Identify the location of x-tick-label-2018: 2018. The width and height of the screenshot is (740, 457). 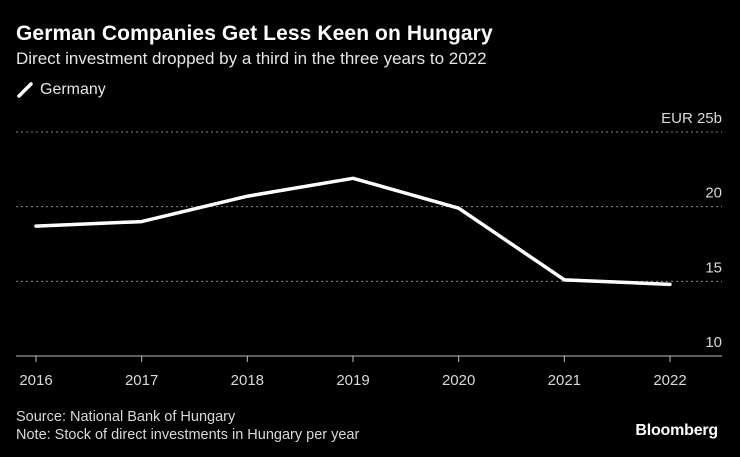
(247, 380).